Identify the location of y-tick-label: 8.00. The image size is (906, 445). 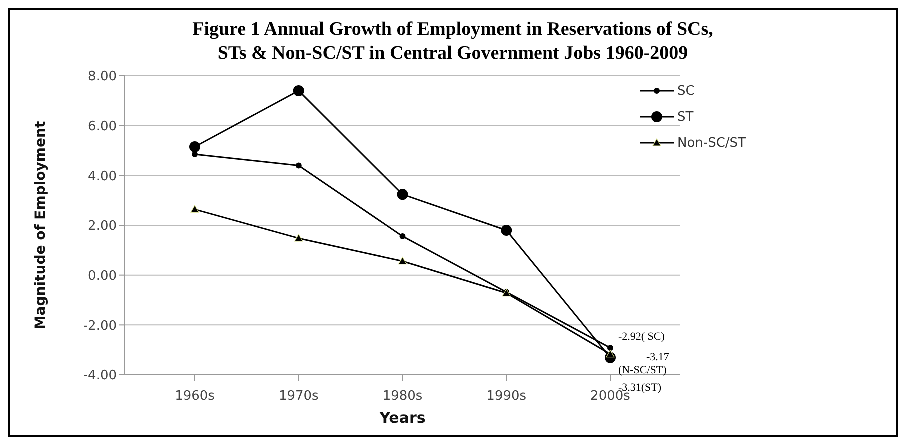
(102, 77).